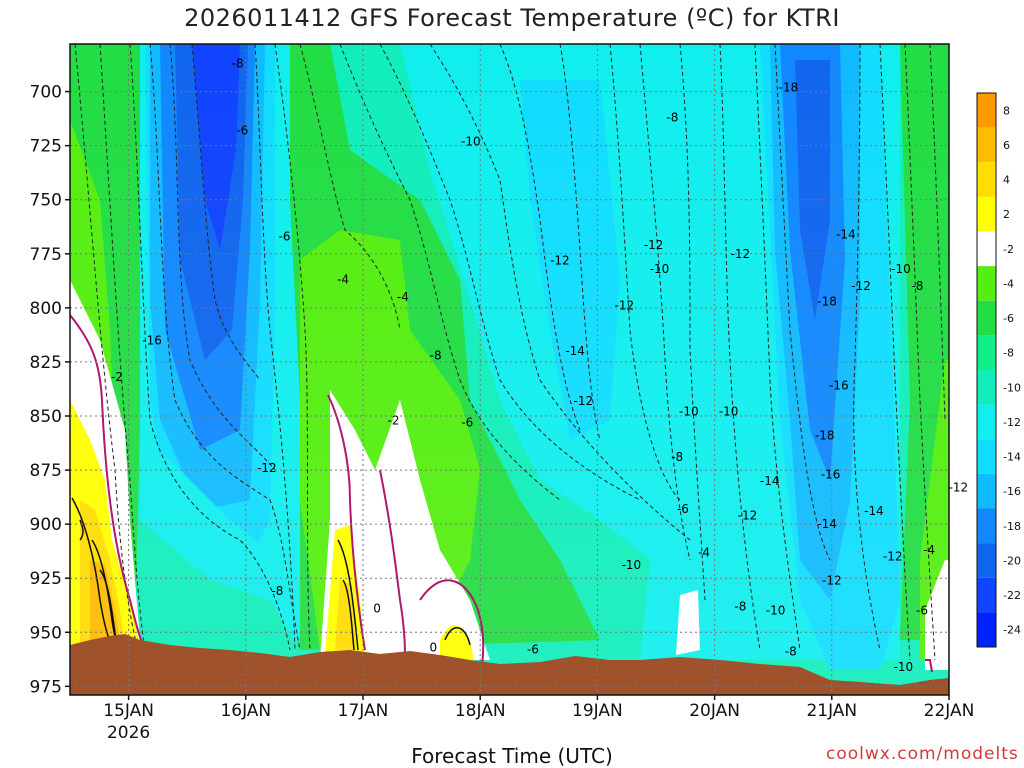 The image size is (1024, 768). Describe the element at coordinates (128, 711) in the screenshot. I see `x-tick-label: 15JAN` at that location.